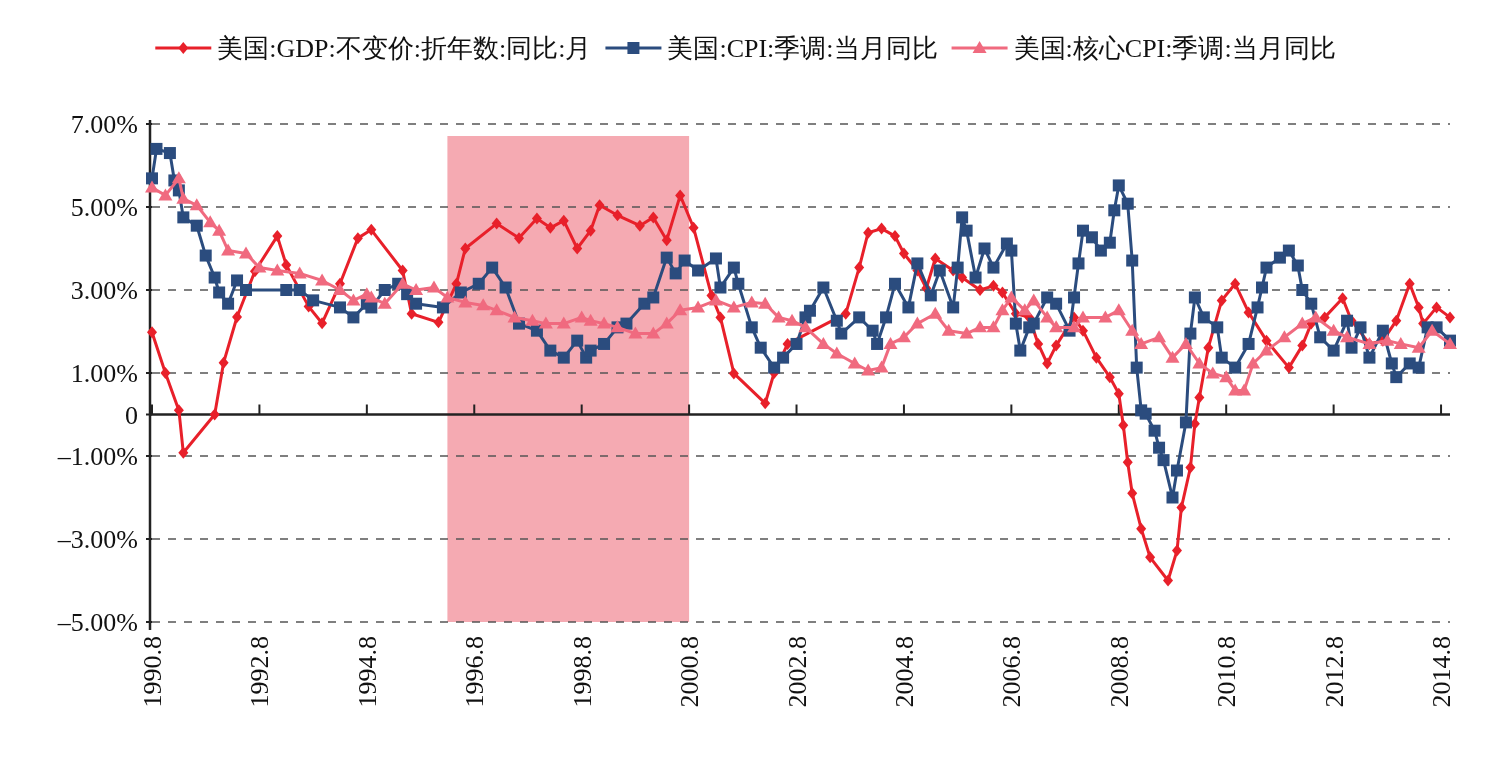 This screenshot has height=769, width=1491. Describe the element at coordinates (104, 290) in the screenshot. I see `y-tick-label: 3.00%` at that location.